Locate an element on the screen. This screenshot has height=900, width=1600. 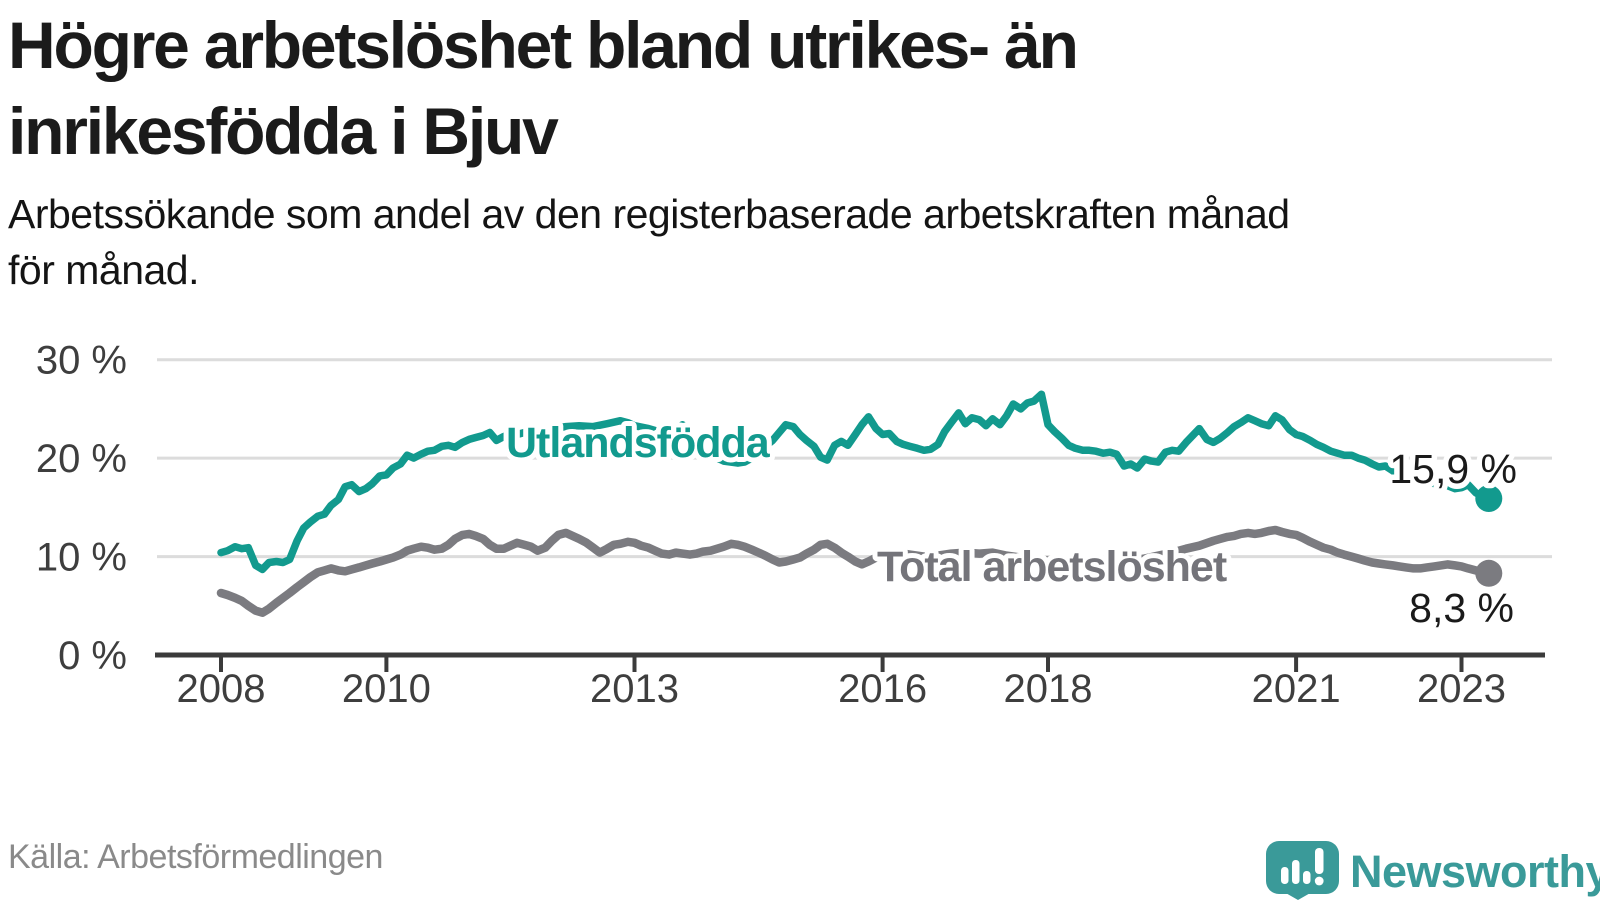
series-end-dot-utlandsfodda is located at coordinates (1489, 498).